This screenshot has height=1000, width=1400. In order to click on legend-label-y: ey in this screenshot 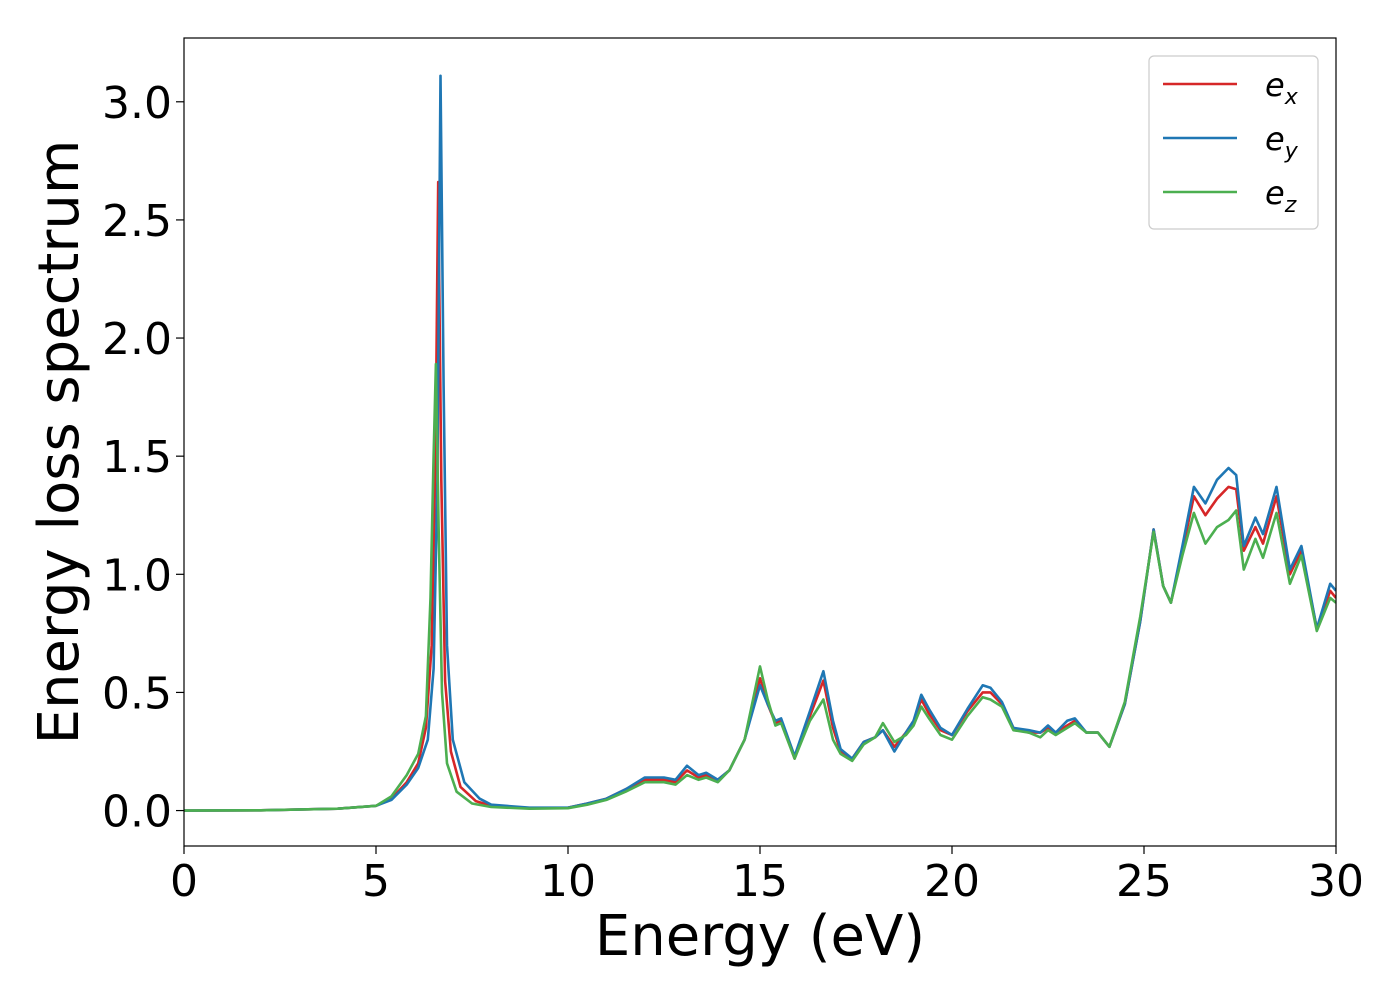, I will do `click(1282, 142)`.